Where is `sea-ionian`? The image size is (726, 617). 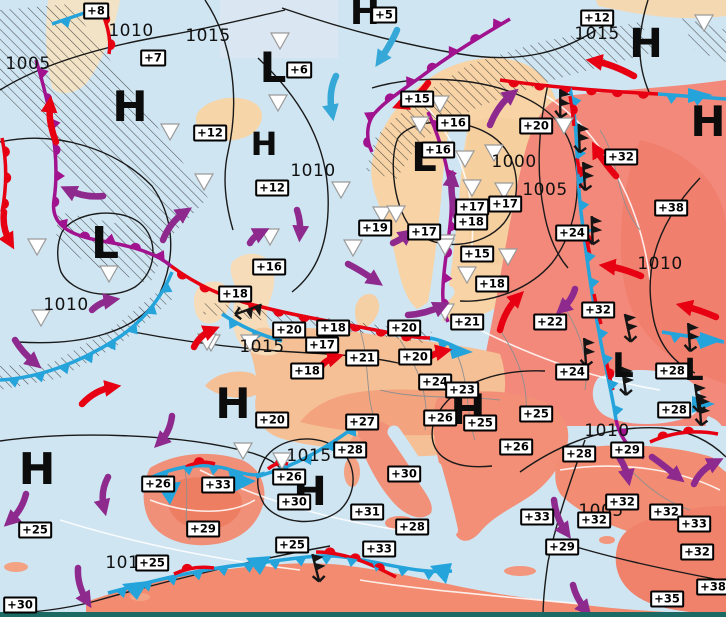 sea-ionian is located at coordinates (444, 499).